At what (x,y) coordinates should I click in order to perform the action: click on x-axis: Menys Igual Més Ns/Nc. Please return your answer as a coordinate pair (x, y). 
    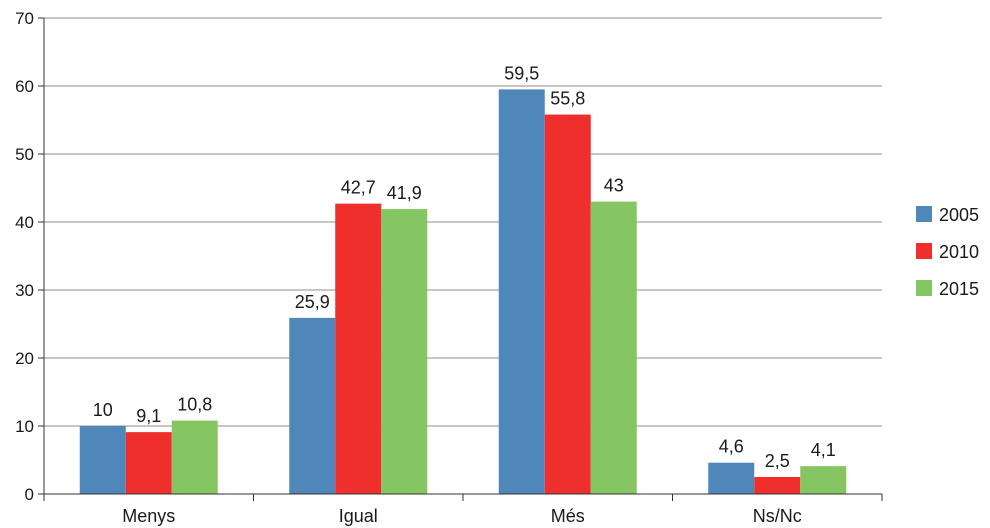
    Looking at the image, I should click on (463, 509).